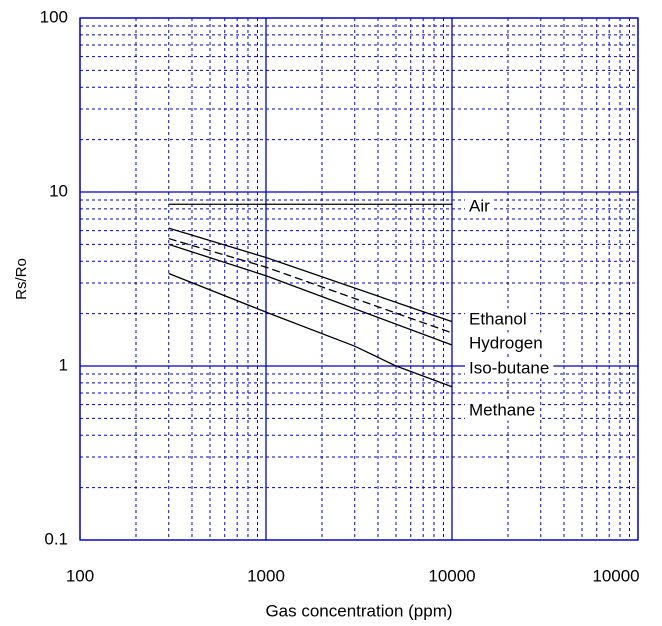 Image resolution: width=662 pixels, height=626 pixels. Describe the element at coordinates (21, 279) in the screenshot. I see `y-axis-title: Rs/Ro` at that location.